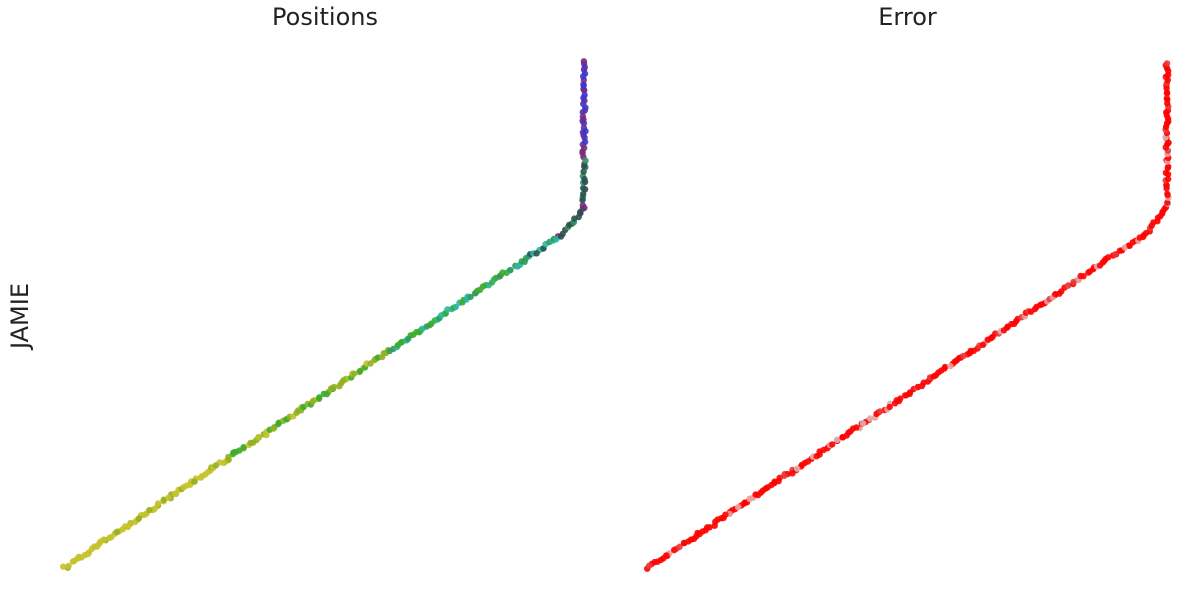  What do you see at coordinates (325, 17) in the screenshot?
I see `positions-title: Positions` at bounding box center [325, 17].